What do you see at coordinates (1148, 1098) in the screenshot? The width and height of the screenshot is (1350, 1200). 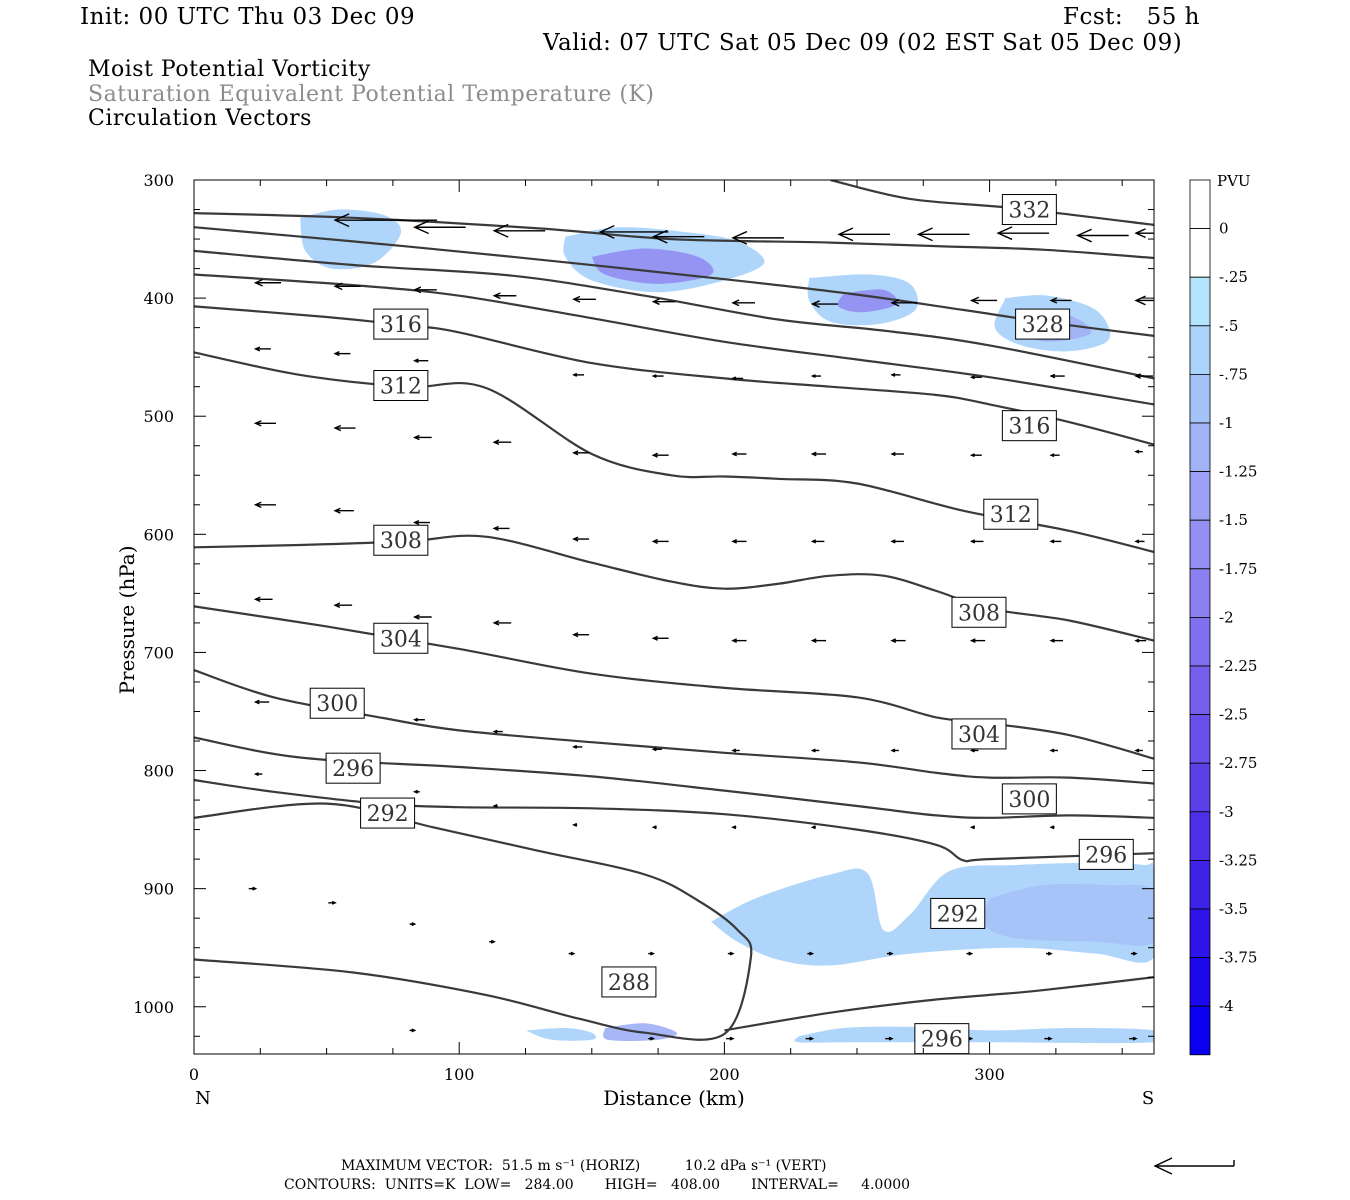 I see `south-label: S` at bounding box center [1148, 1098].